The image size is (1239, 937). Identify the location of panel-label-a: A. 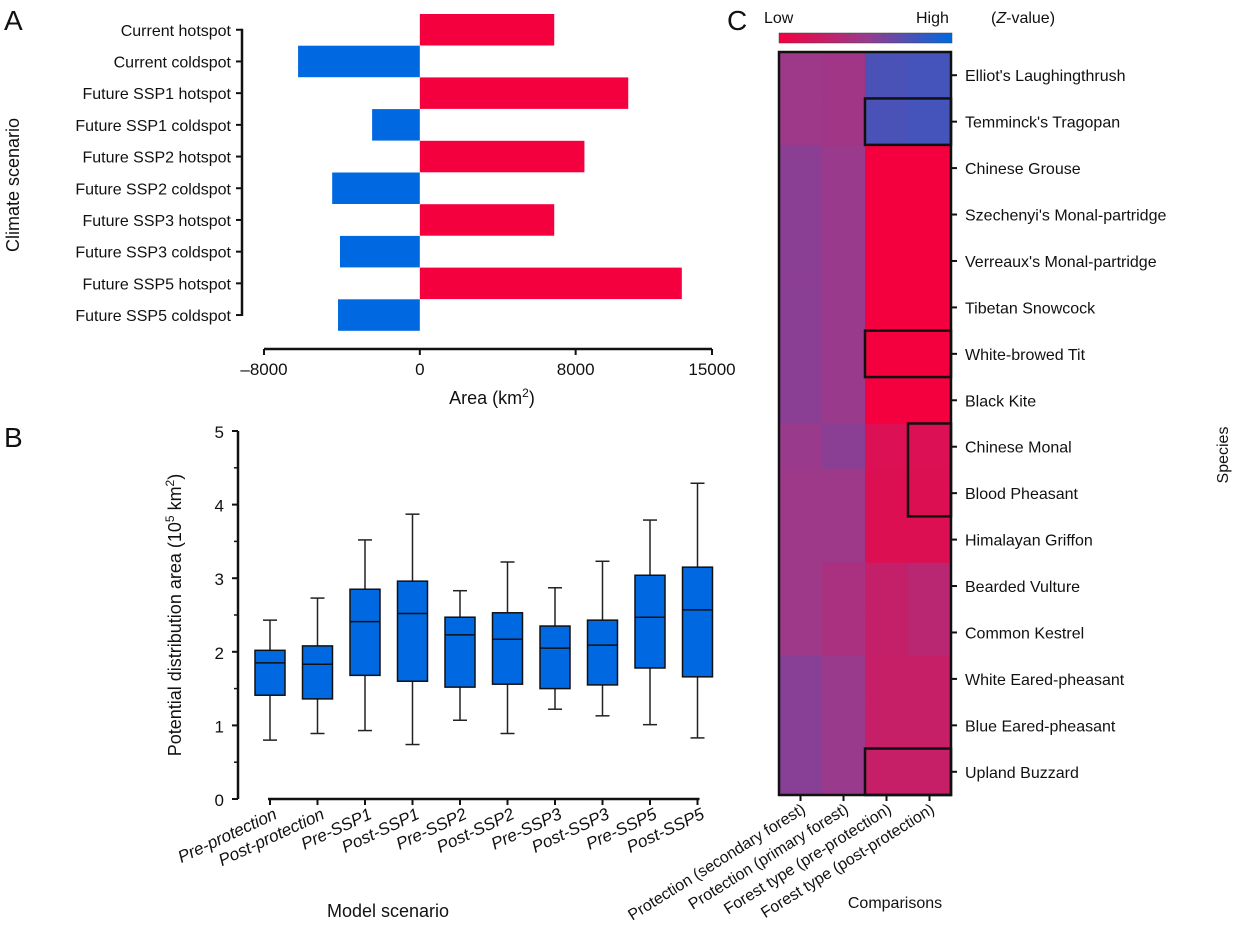
(13, 20).